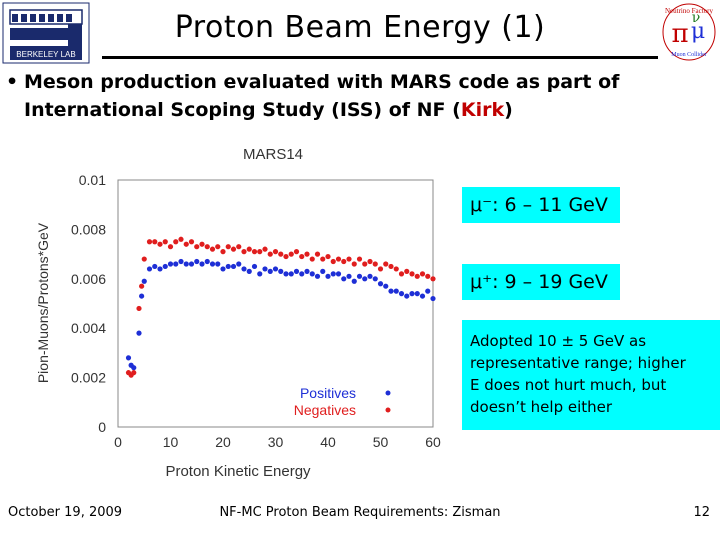 The width and height of the screenshot is (720, 540). I want to click on x-tick-label: 10, so click(171, 442).